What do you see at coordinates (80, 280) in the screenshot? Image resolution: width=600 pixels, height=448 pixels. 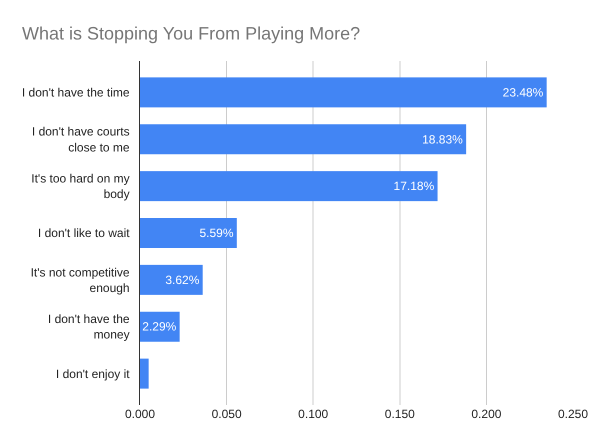 I see `y-tick-label: It's not competitive enough` at bounding box center [80, 280].